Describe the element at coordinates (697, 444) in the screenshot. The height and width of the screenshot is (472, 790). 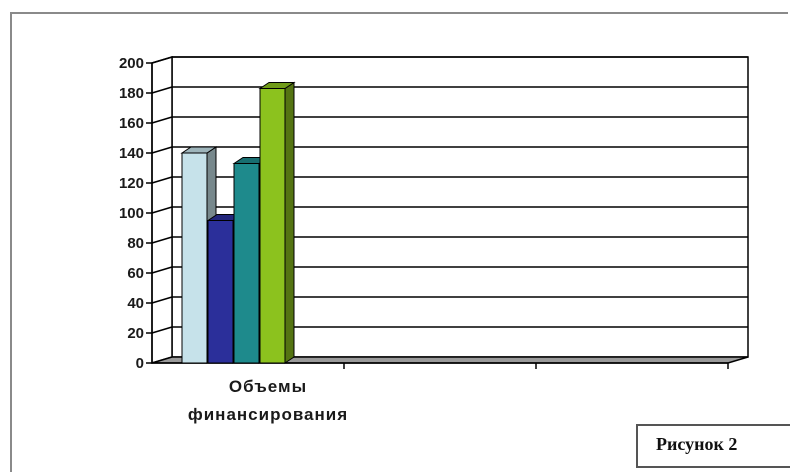
I see `figure-caption-text: Рисунок 2` at that location.